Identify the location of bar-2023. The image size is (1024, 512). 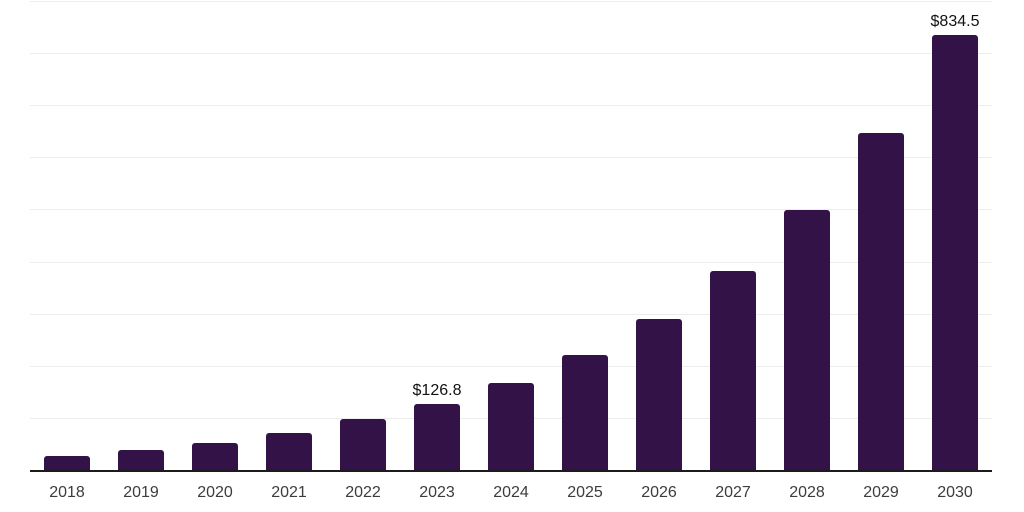
(437, 436).